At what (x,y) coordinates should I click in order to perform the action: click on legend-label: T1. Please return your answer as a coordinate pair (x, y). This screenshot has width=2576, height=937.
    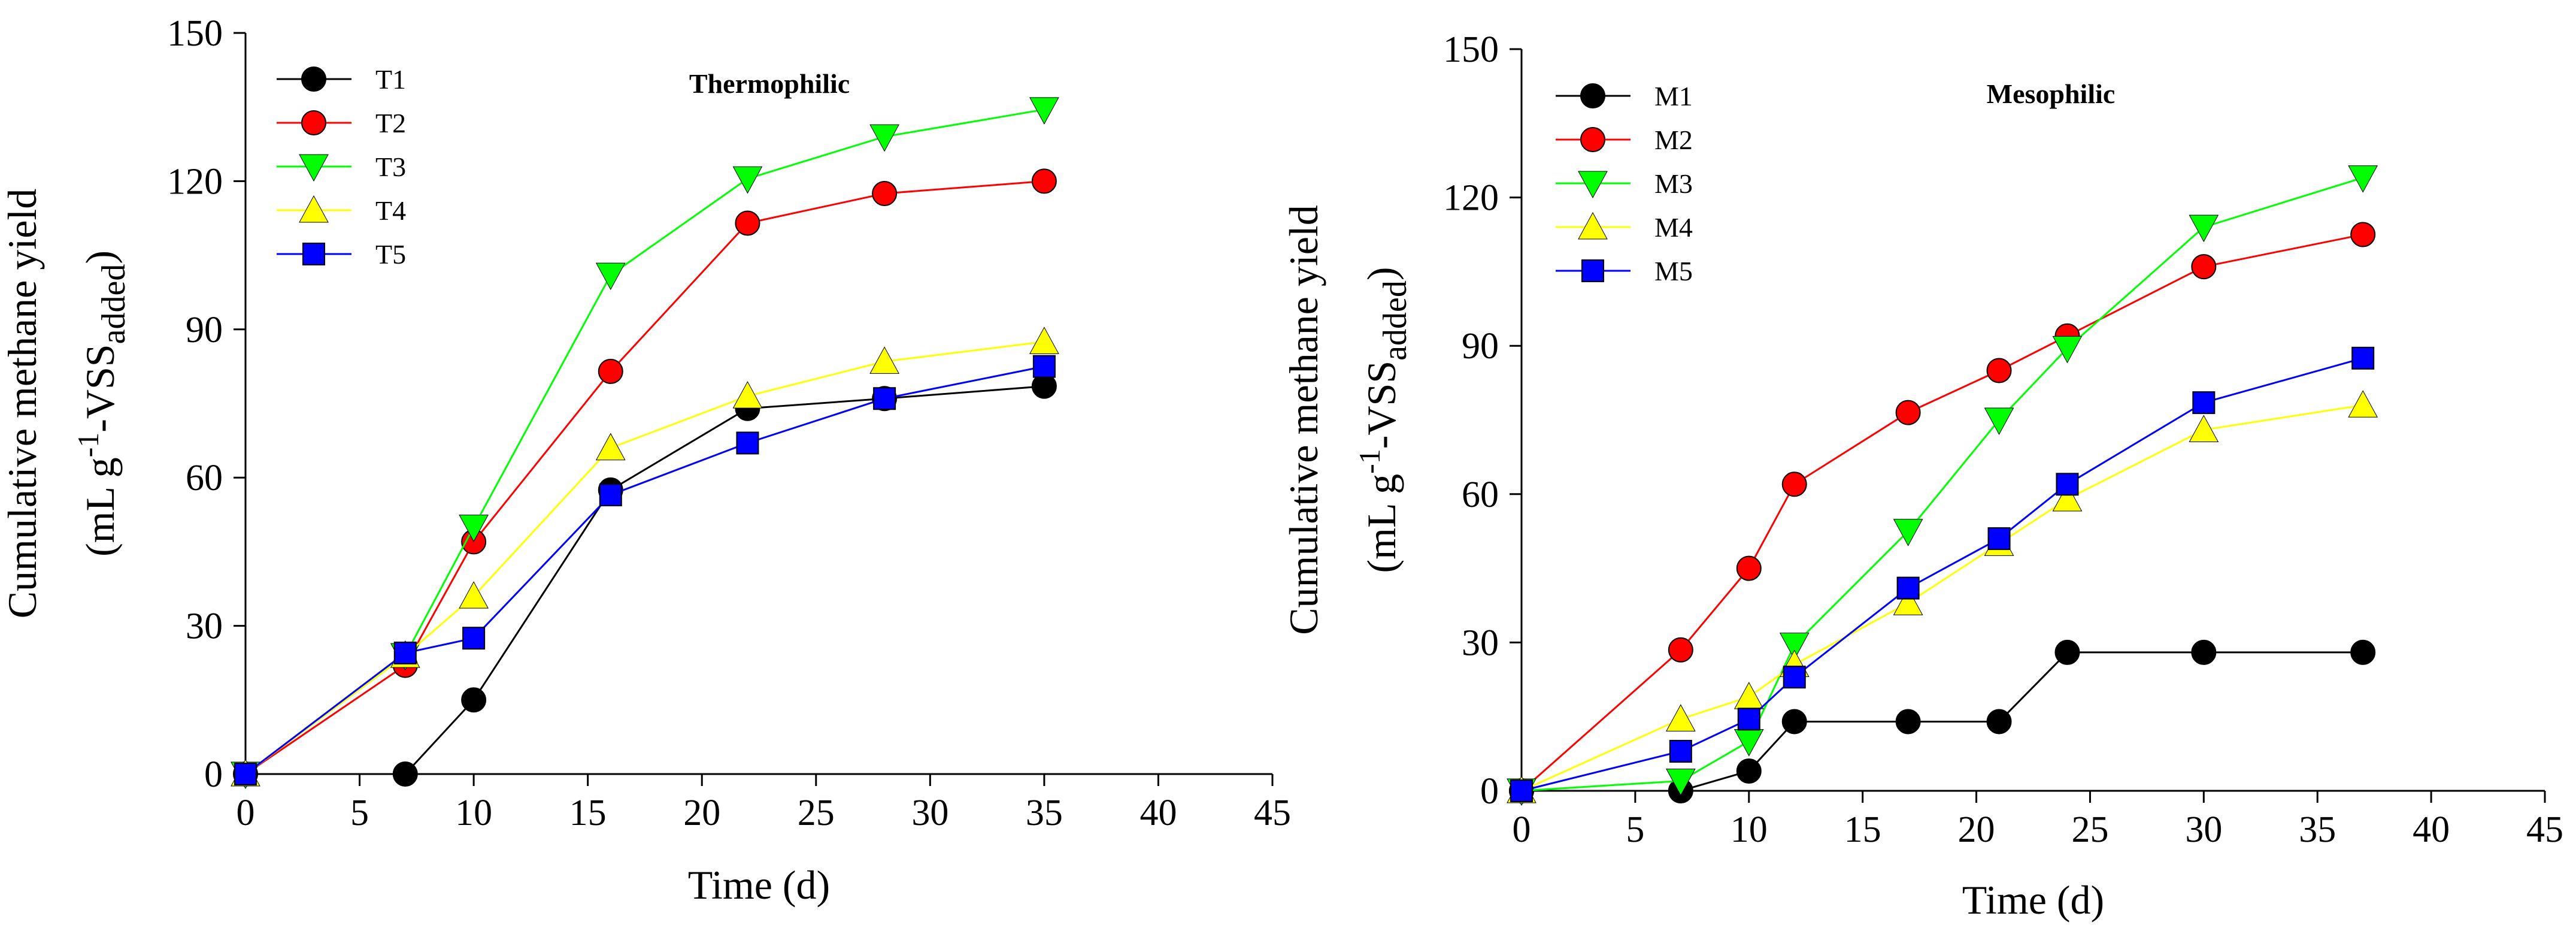
    Looking at the image, I should click on (390, 79).